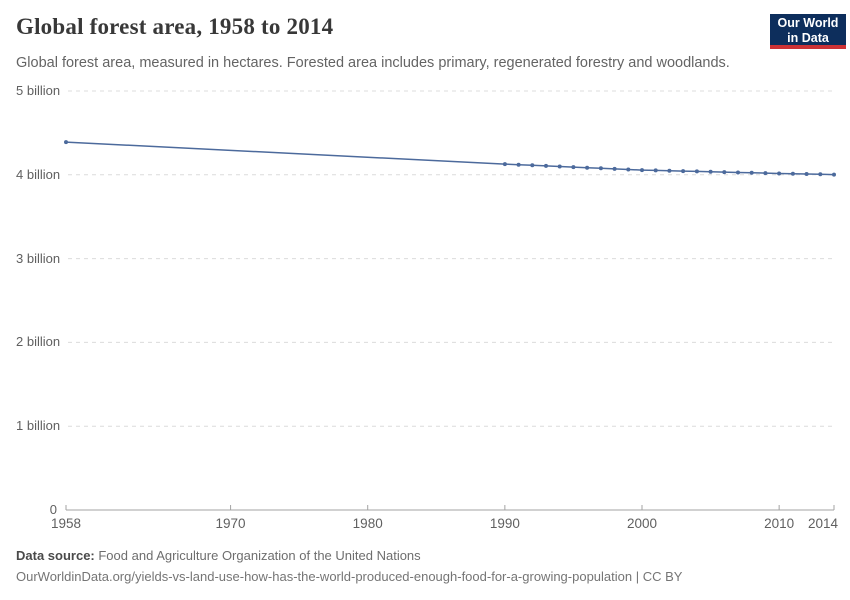 The width and height of the screenshot is (850, 600). Describe the element at coordinates (822, 523) in the screenshot. I see `x-axis-tick-label: 2014` at that location.